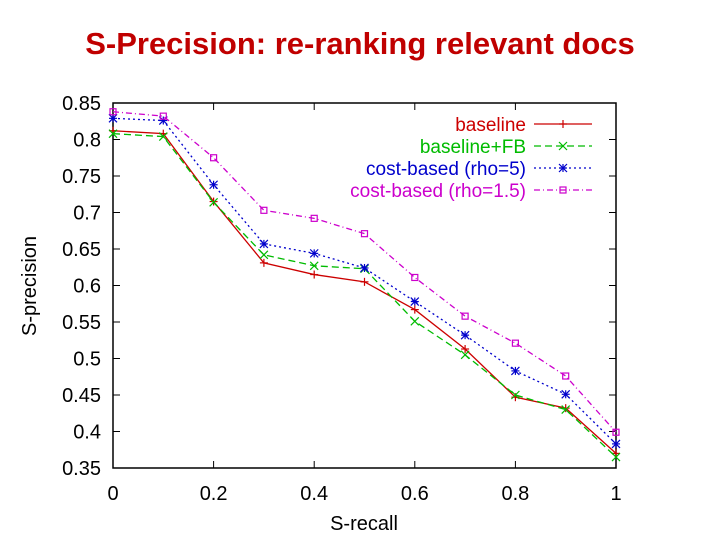 Image resolution: width=720 pixels, height=540 pixels. I want to click on legend-item: cost-based (rho=1.5), so click(471, 191).